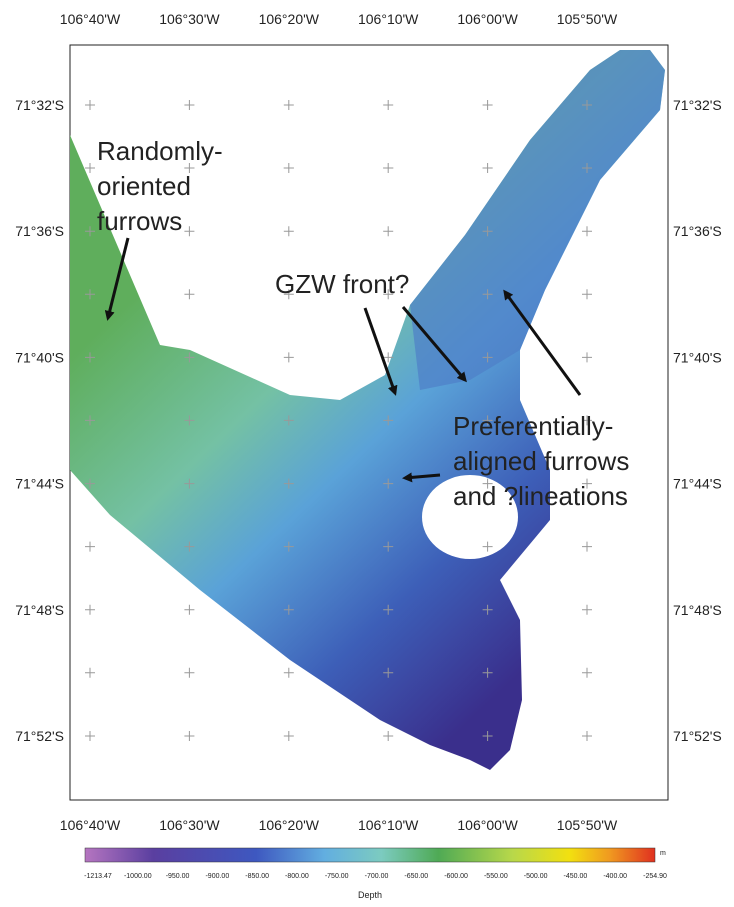 This screenshot has width=734, height=907. Describe the element at coordinates (377, 876) in the screenshot. I see `colorbar-label: -700.00` at that location.